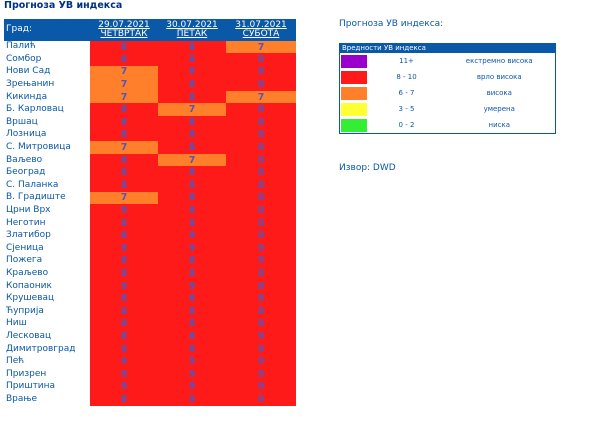 The height and width of the screenshot is (448, 592). I want to click on city-name: Крушевац, so click(47, 299).